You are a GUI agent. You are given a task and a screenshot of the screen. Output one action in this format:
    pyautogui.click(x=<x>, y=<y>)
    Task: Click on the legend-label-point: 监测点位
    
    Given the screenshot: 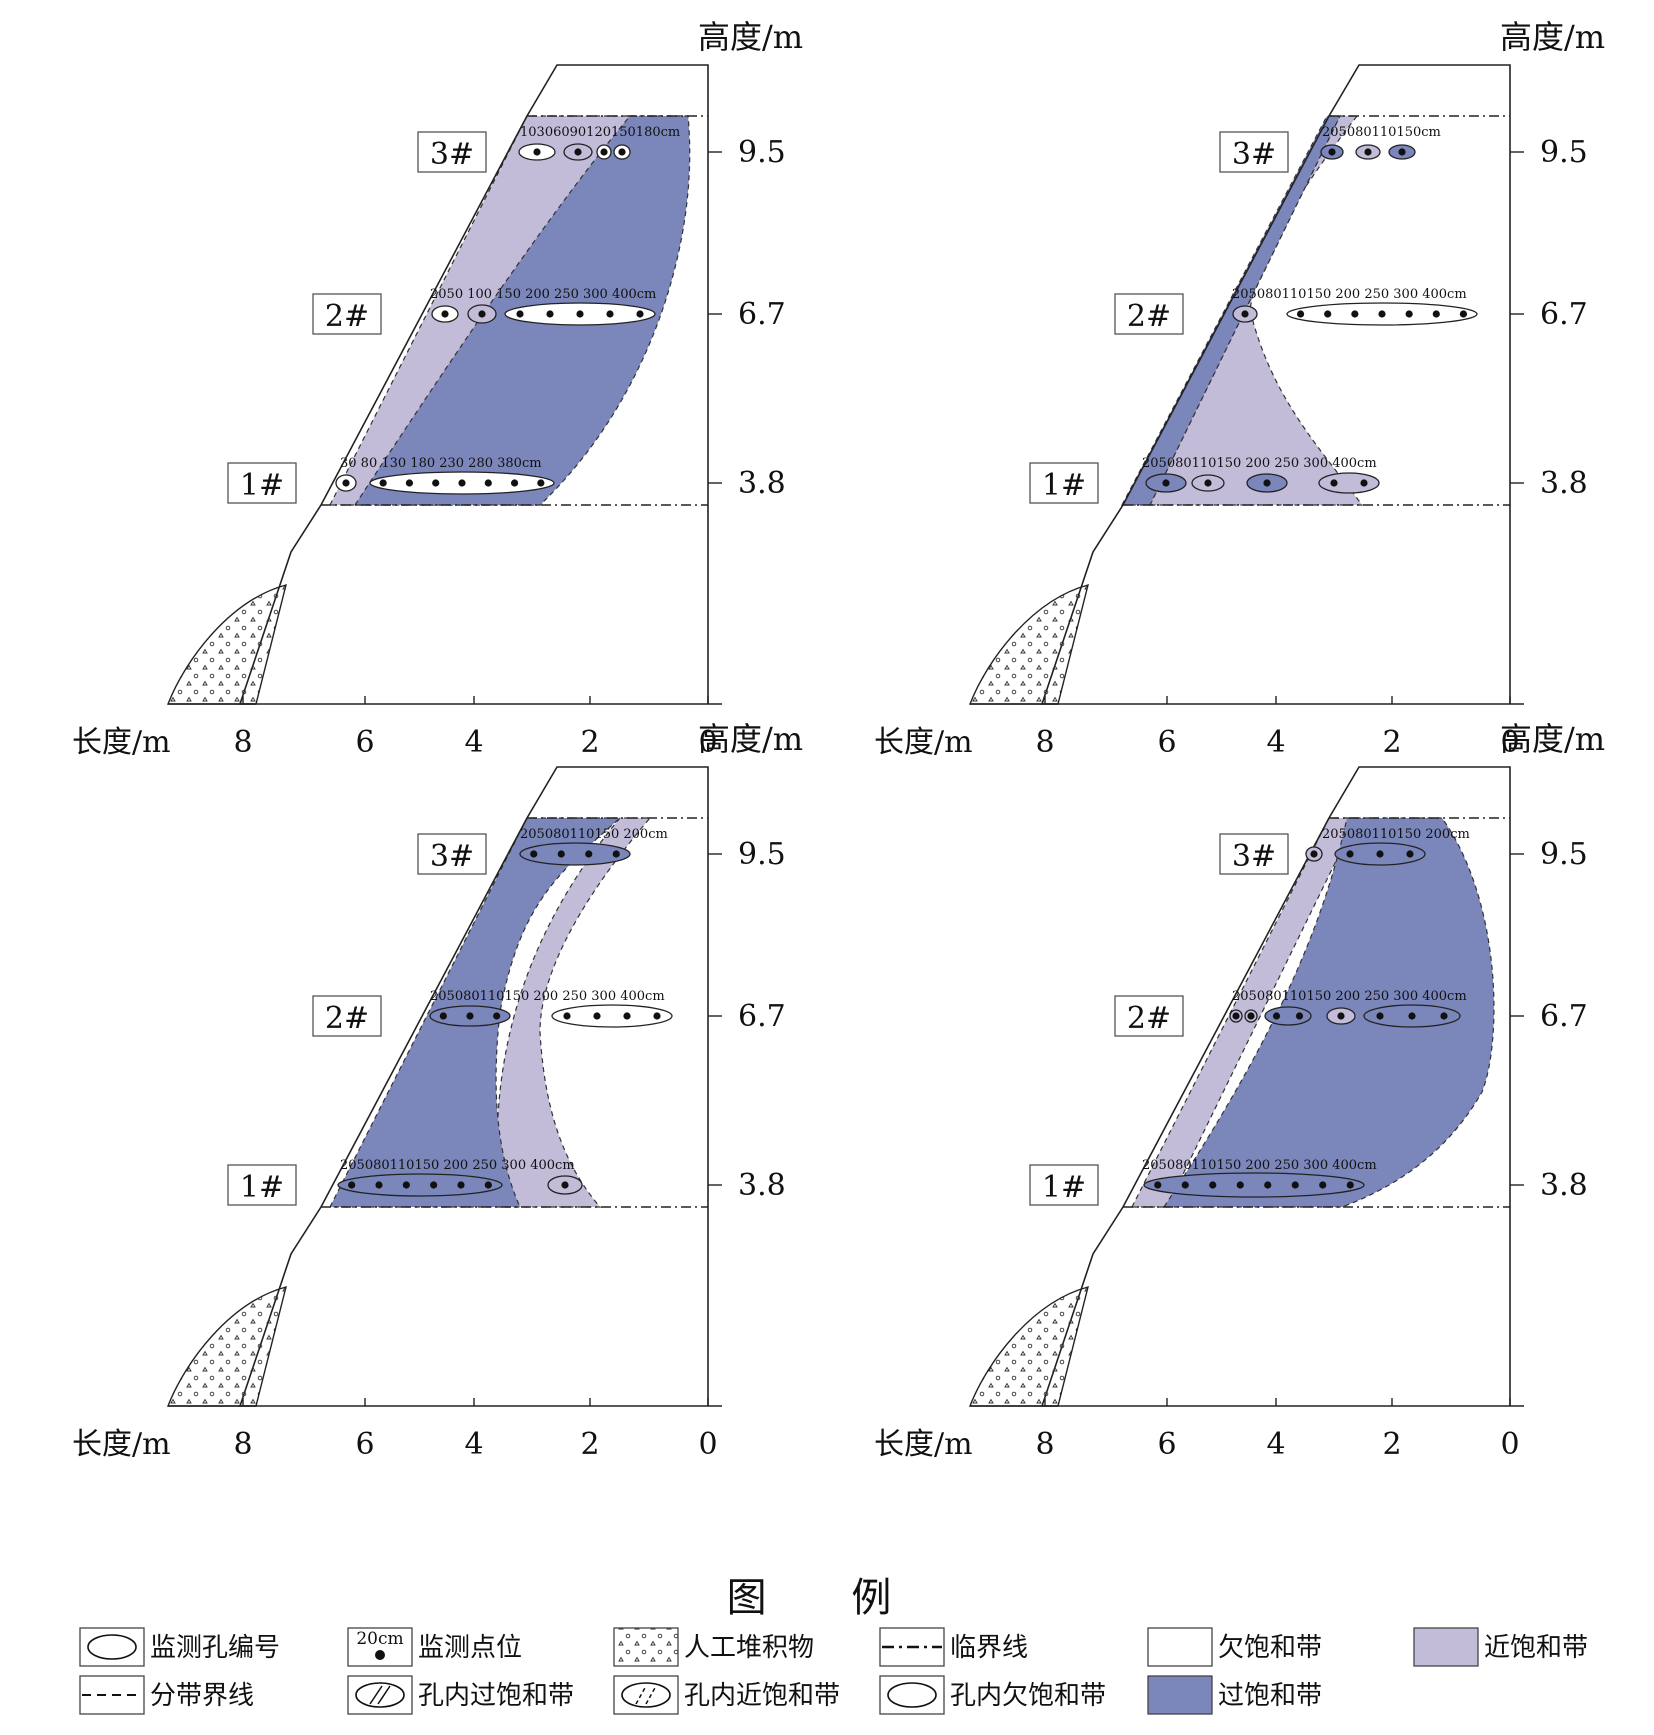 What is the action you would take?
    pyautogui.click(x=470, y=1648)
    